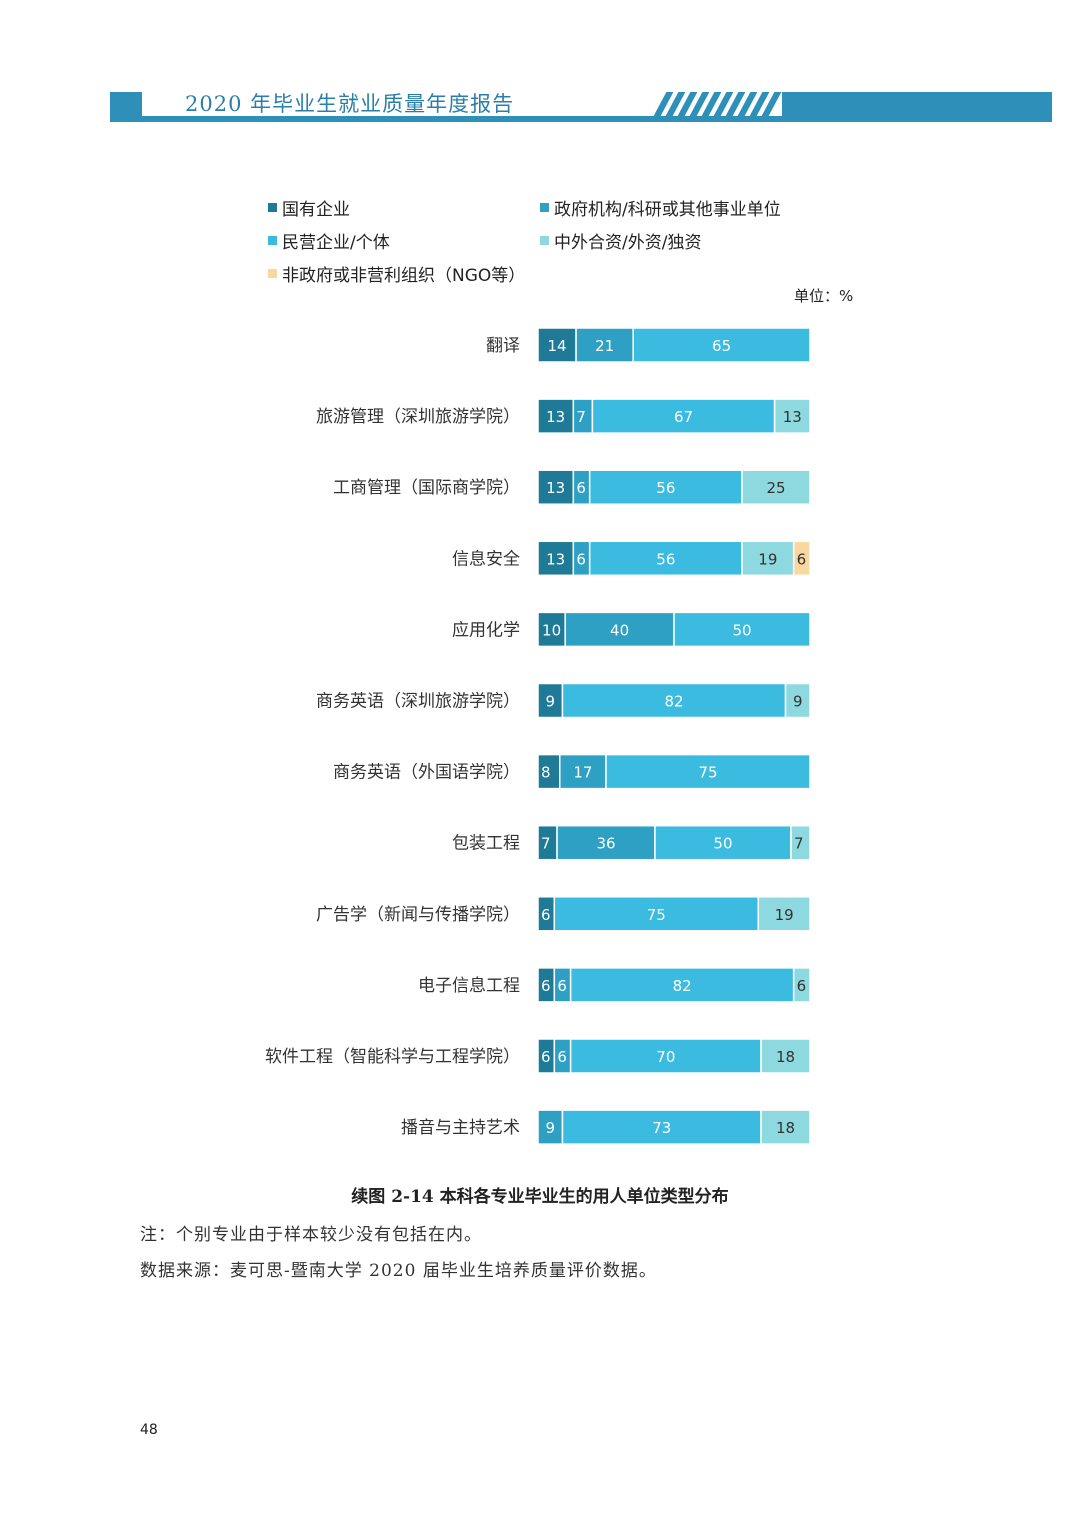  I want to click on unit-label: 单位：%, so click(824, 296).